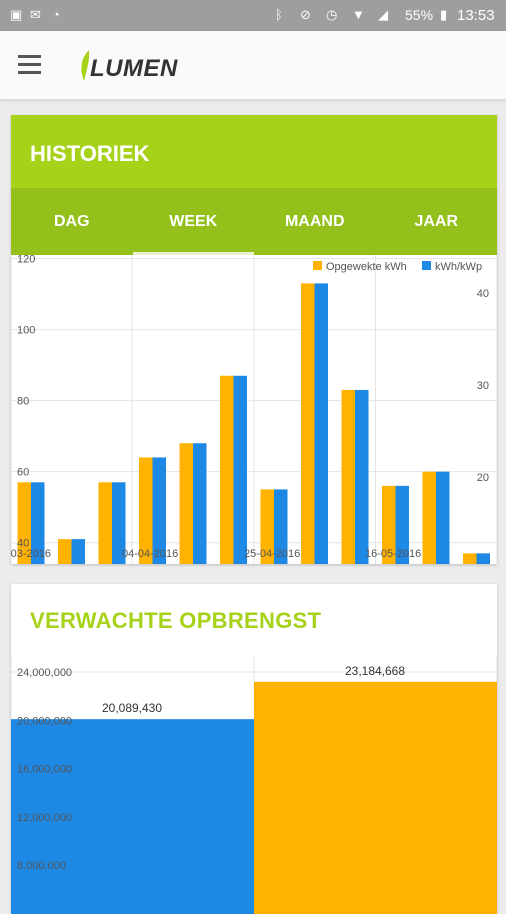 This screenshot has width=506, height=914. What do you see at coordinates (16, 14) in the screenshot?
I see `image-icon: ▣` at bounding box center [16, 14].